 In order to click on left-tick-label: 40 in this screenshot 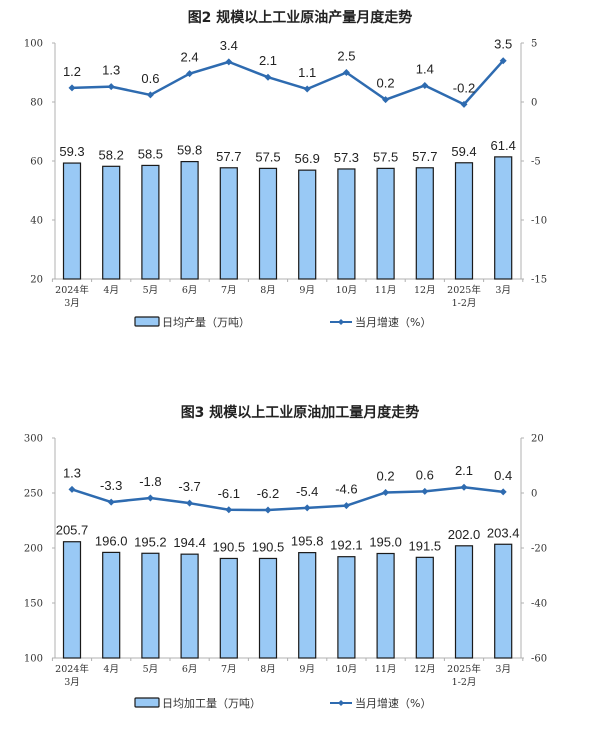, I will do `click(36, 221)`.